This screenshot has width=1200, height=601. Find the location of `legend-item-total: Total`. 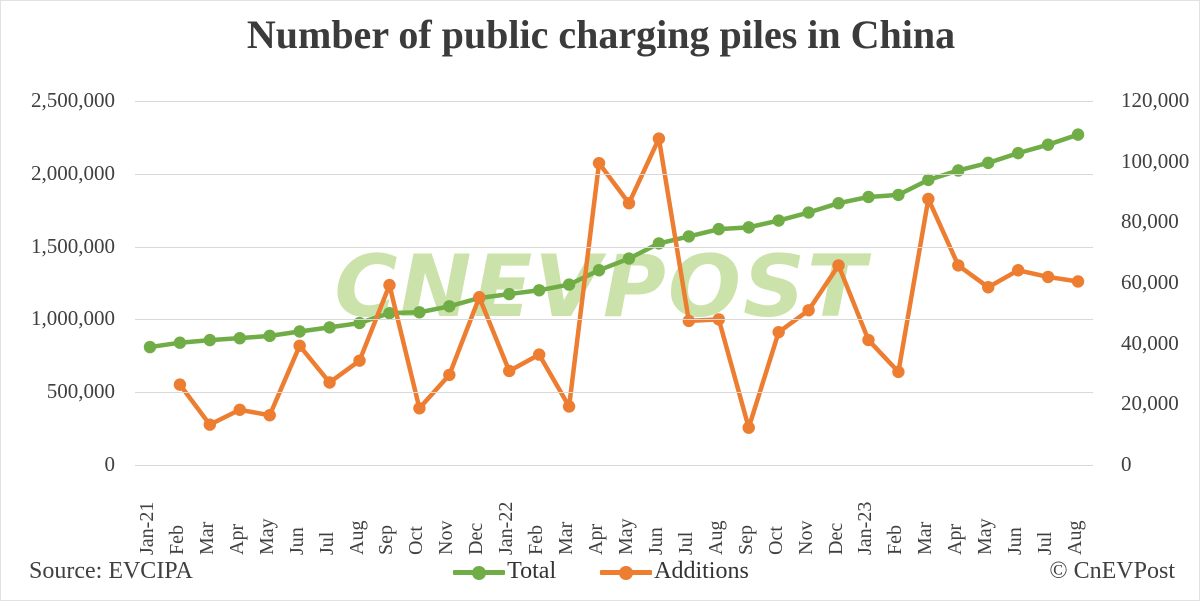

legend-item-total: Total is located at coordinates (504, 571).